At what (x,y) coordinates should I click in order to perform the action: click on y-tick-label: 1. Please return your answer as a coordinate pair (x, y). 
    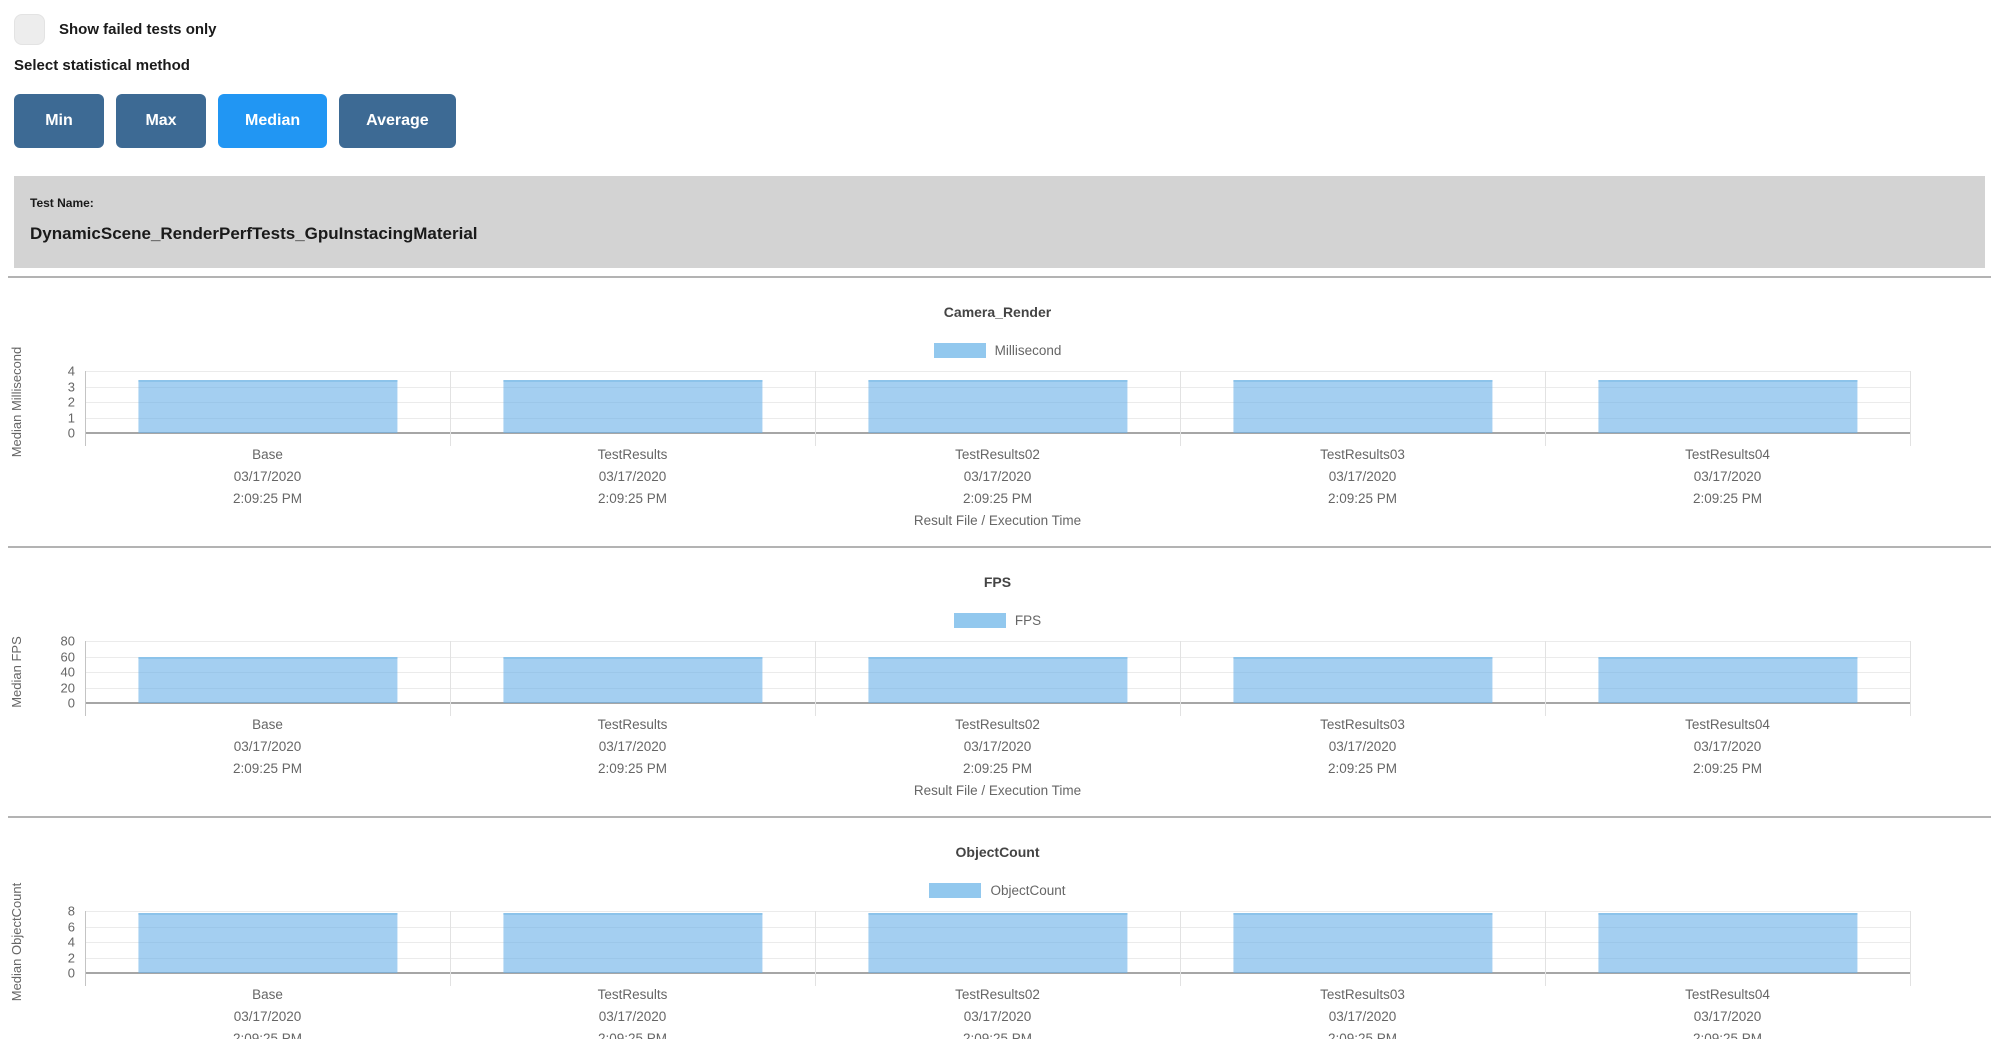
    Looking at the image, I should click on (71, 417).